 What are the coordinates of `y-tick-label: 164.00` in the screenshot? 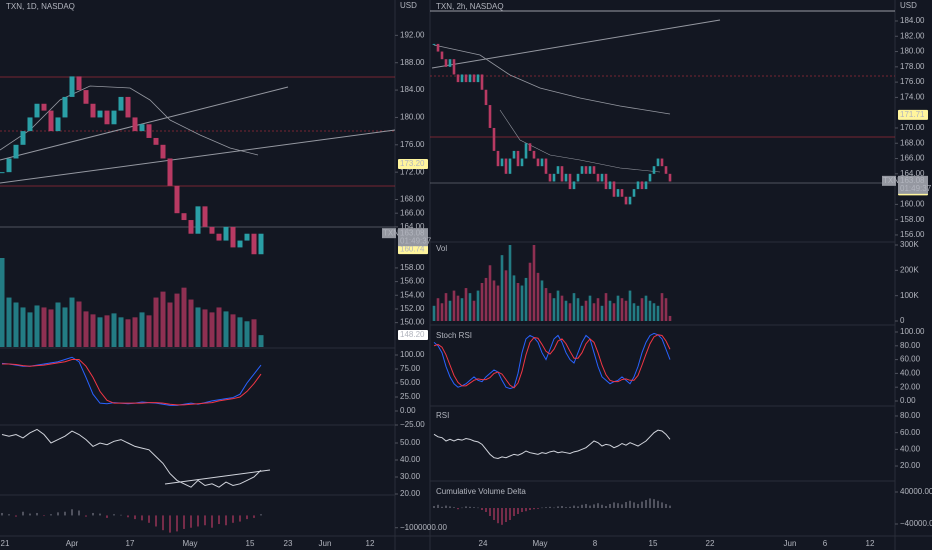 It's located at (912, 173).